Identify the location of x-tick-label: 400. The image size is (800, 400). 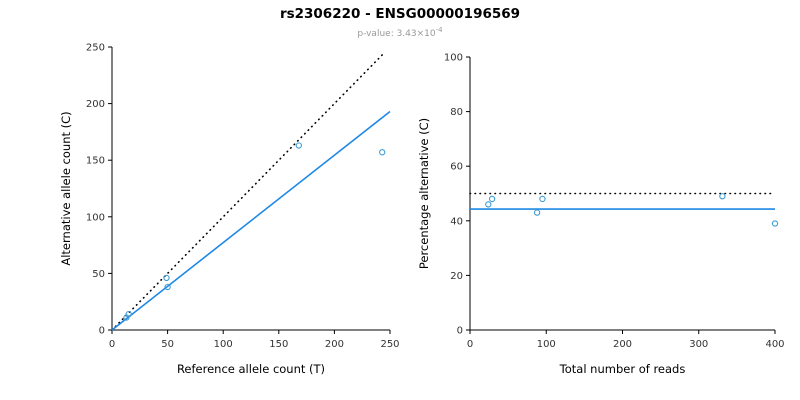
(774, 344).